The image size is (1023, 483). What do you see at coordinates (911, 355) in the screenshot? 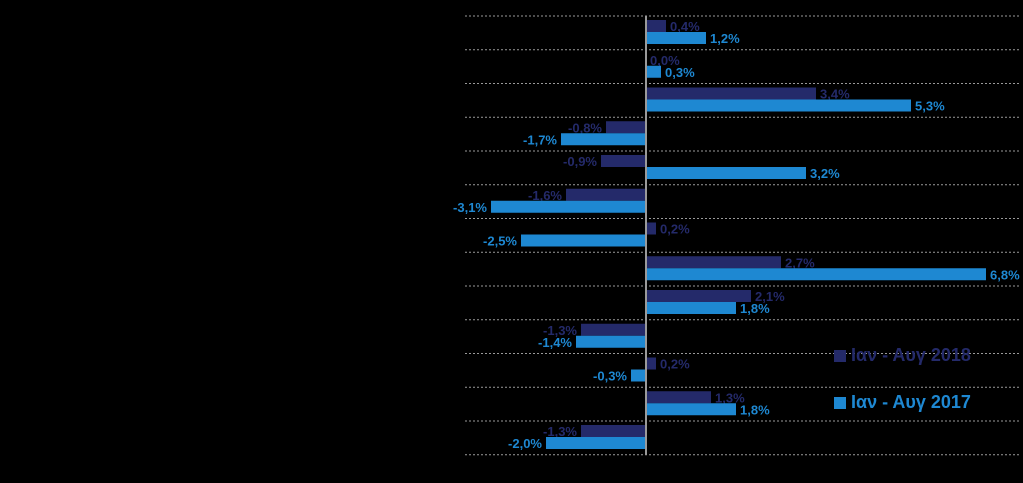
I see `legend-label-2018: Ιαν - Αυγ 2018` at bounding box center [911, 355].